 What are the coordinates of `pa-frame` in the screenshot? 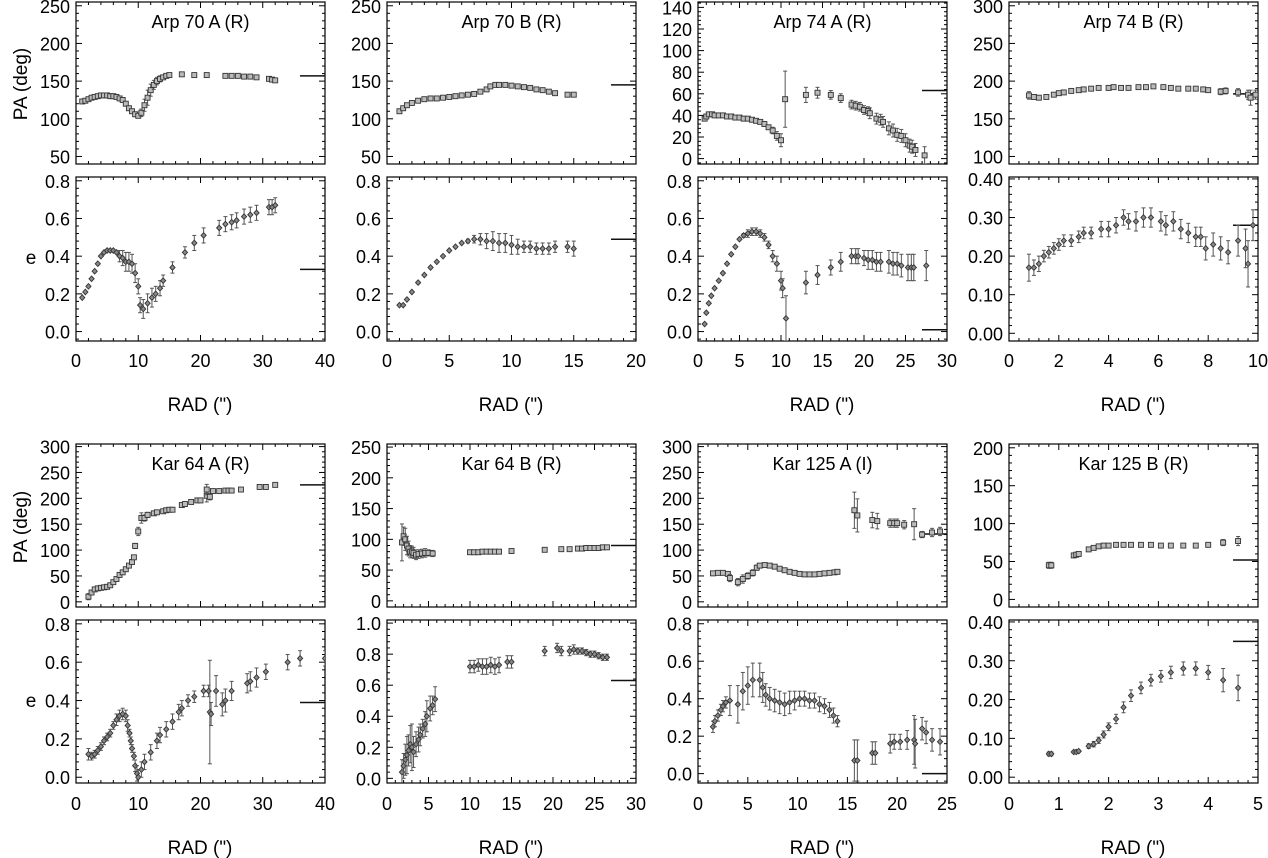 It's located at (1133, 83).